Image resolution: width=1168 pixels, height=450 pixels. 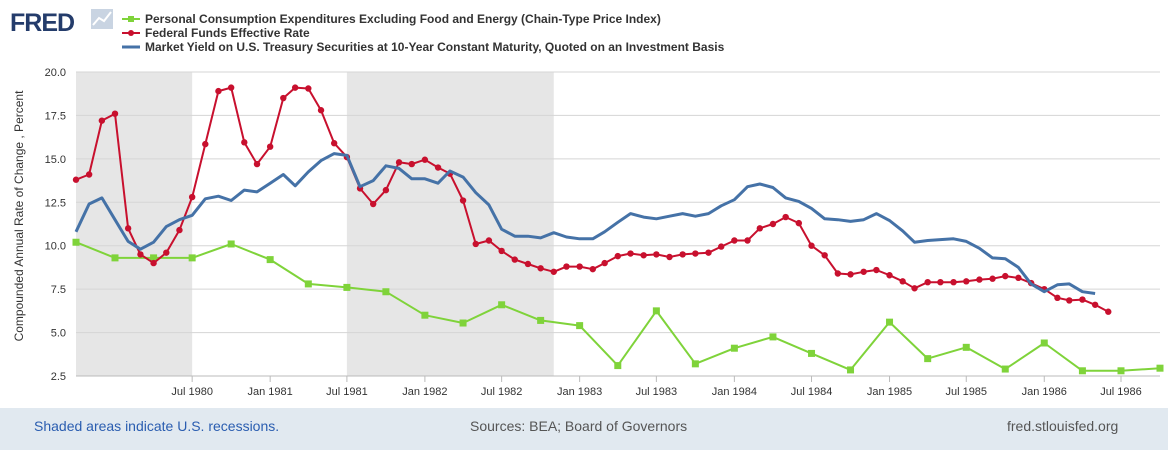 I want to click on x-tick-label: Jan 1981, so click(x=270, y=392).